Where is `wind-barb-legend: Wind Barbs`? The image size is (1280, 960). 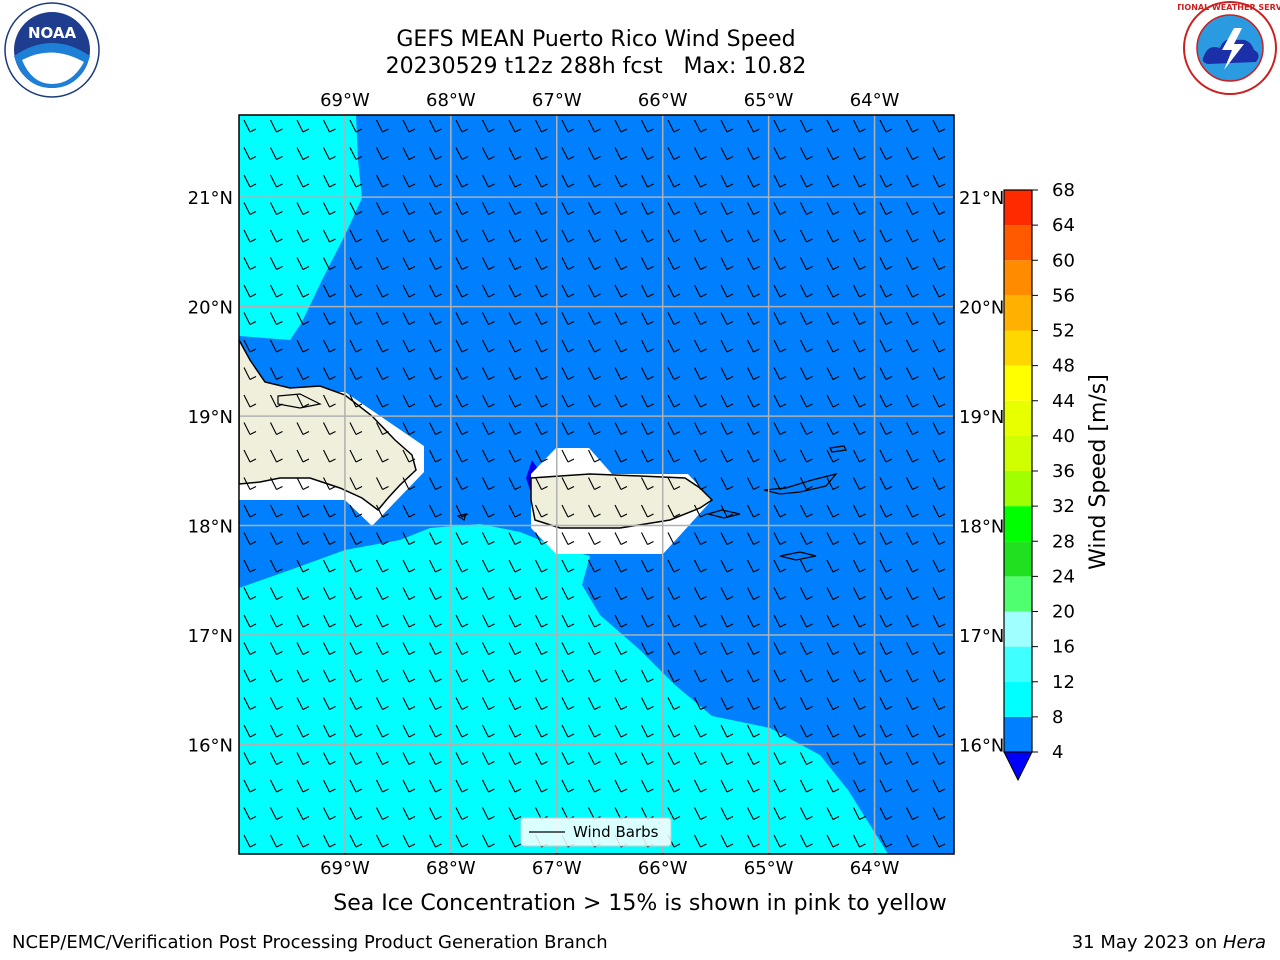 wind-barb-legend: Wind Barbs is located at coordinates (596, 832).